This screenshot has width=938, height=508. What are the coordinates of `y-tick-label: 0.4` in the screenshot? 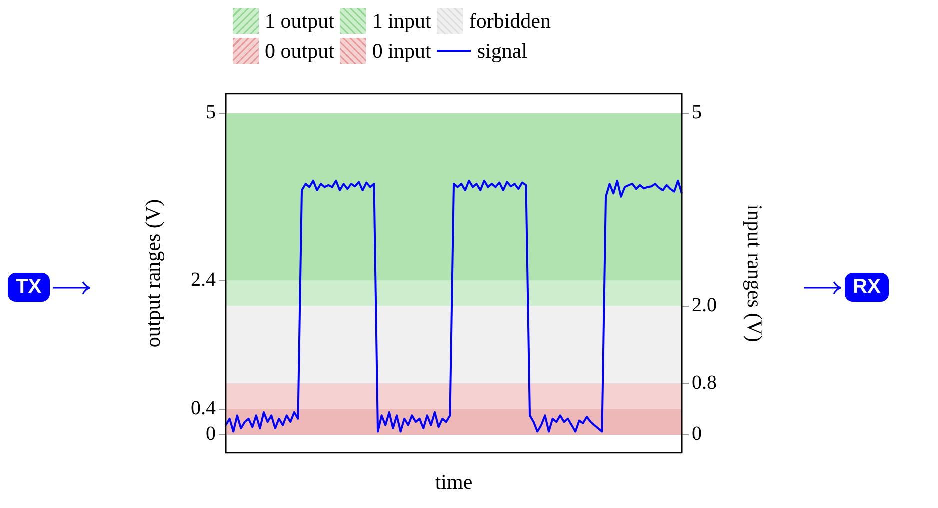 It's located at (203, 409).